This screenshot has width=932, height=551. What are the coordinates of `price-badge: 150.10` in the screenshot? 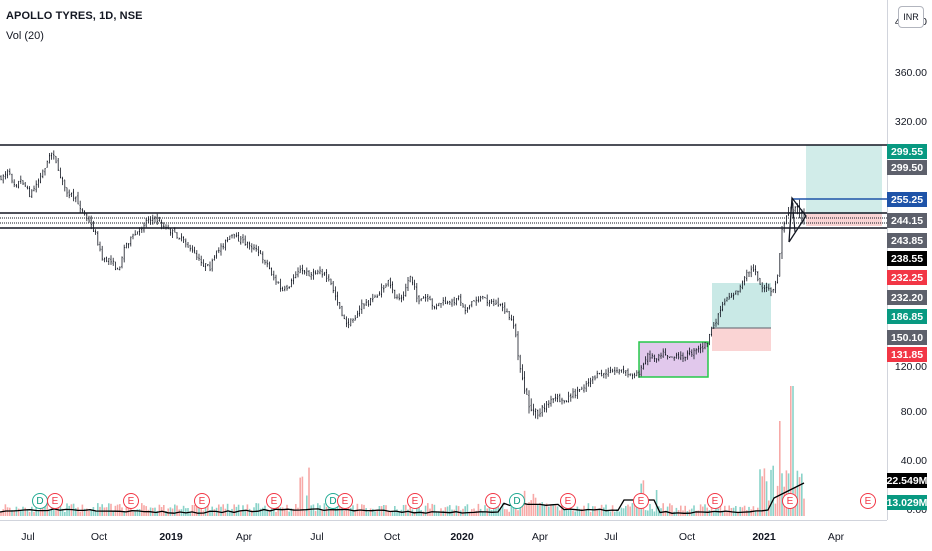 It's located at (907, 337).